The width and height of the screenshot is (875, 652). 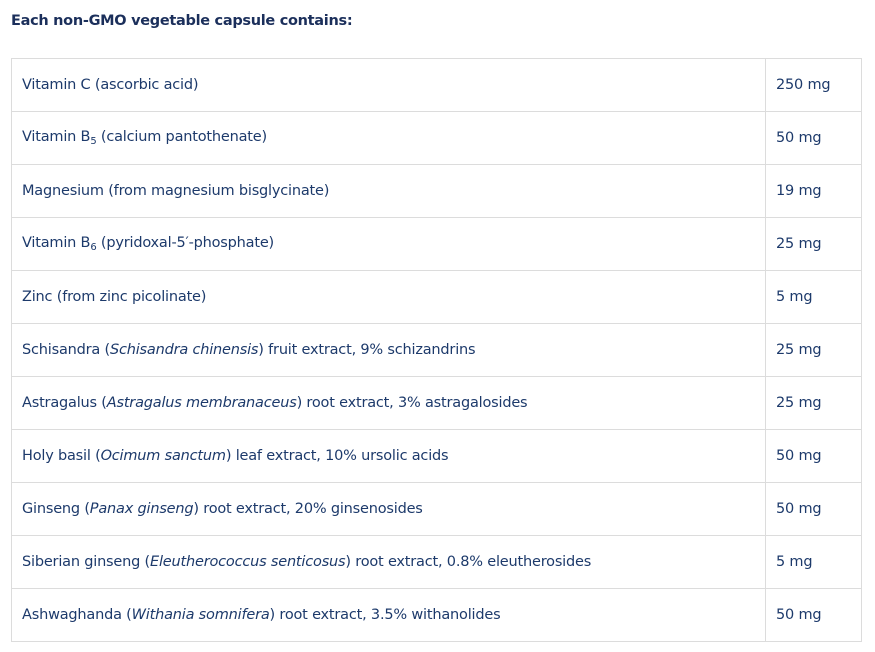 I want to click on table-row: Zinc (from zinc picolinate) 5 mg, so click(x=436, y=297).